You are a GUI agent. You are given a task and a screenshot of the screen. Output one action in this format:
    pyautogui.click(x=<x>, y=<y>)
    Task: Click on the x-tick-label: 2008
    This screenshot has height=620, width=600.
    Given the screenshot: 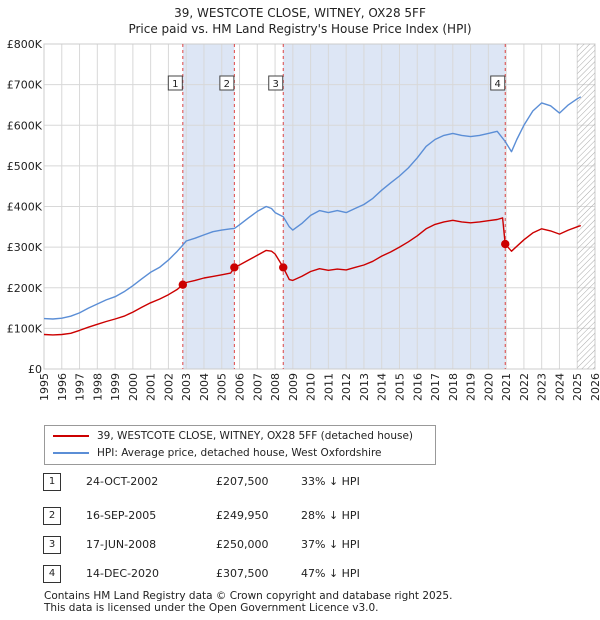 What is the action you would take?
    pyautogui.click(x=275, y=387)
    